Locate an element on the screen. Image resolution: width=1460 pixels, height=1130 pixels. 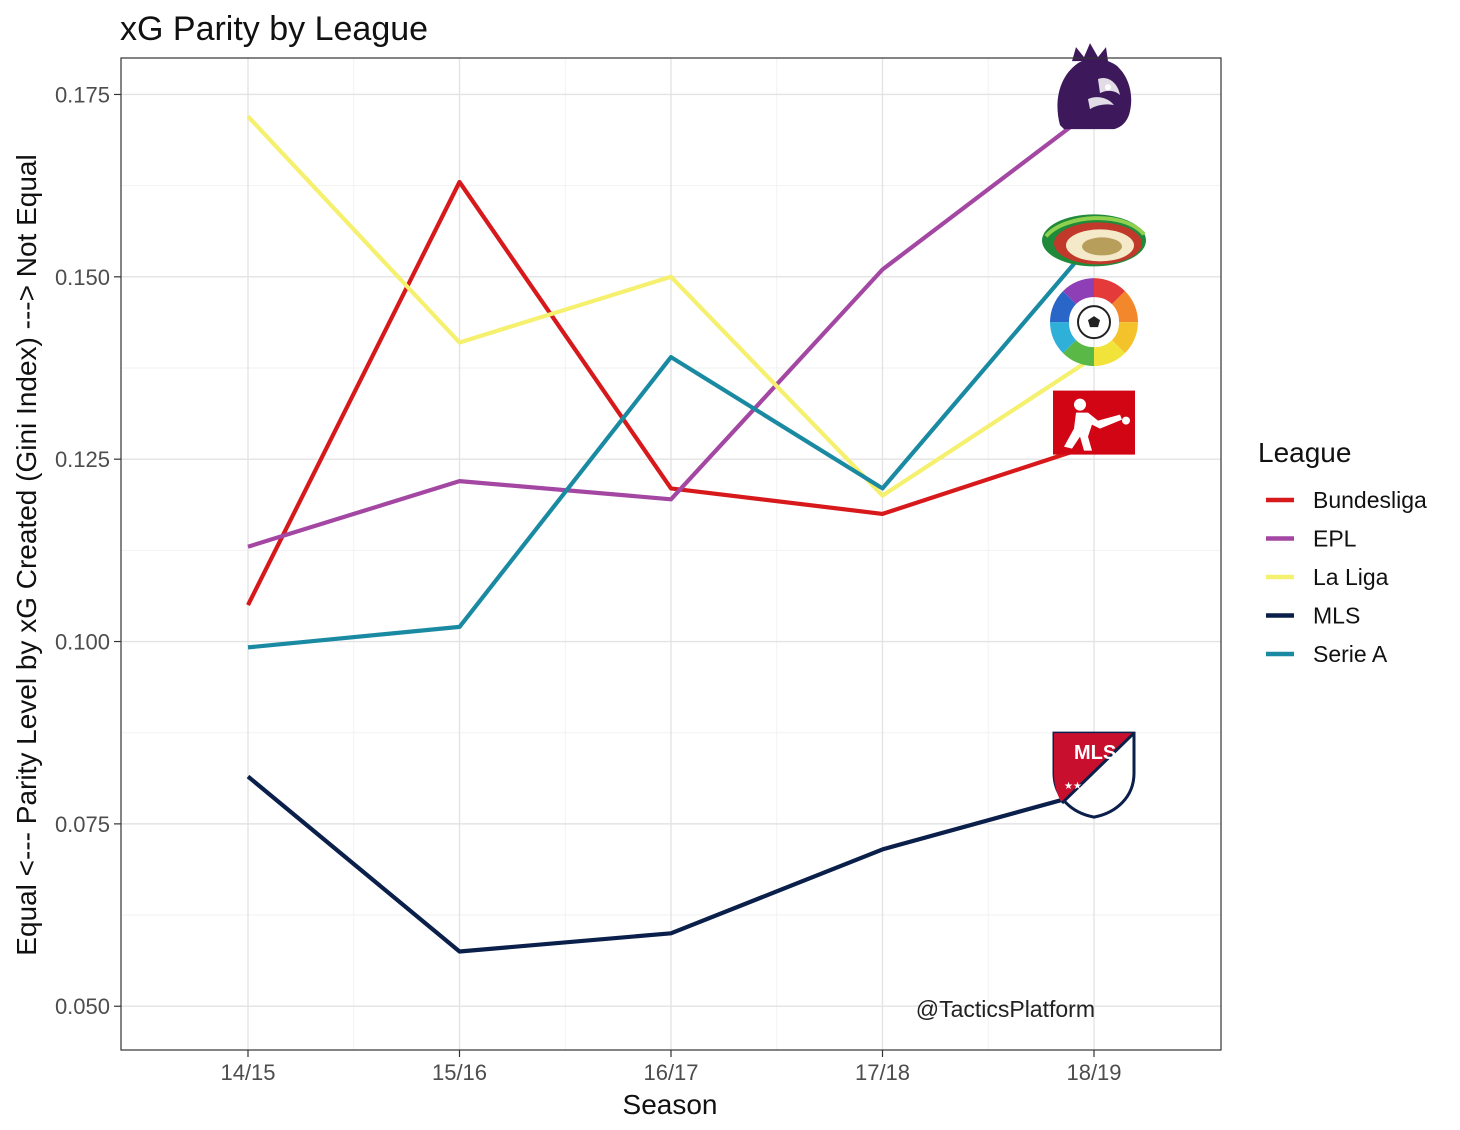
legend-label: EPL is located at coordinates (1335, 539).